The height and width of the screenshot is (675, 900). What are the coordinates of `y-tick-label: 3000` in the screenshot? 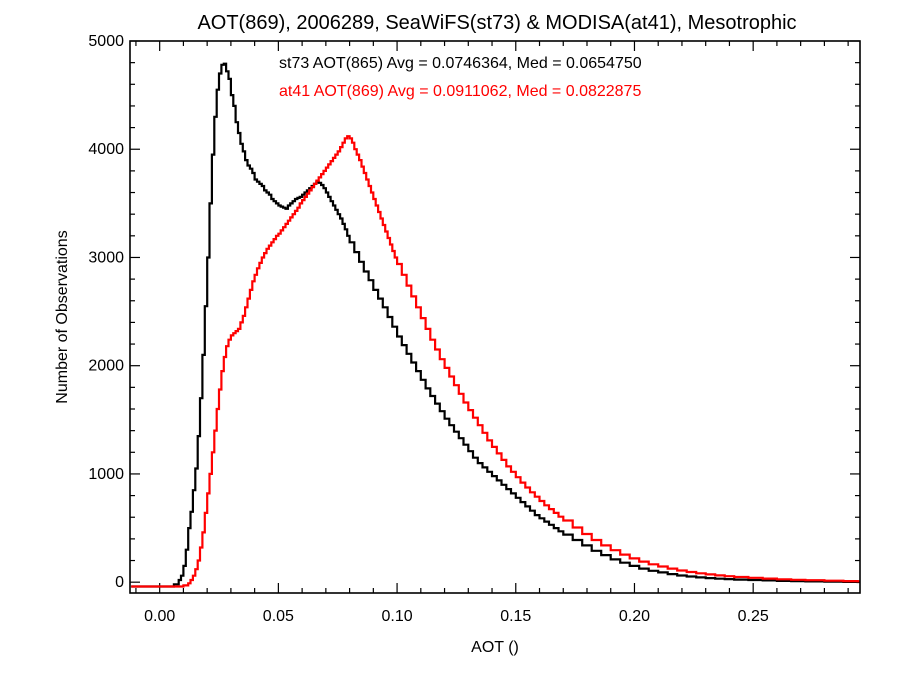 It's located at (106, 257).